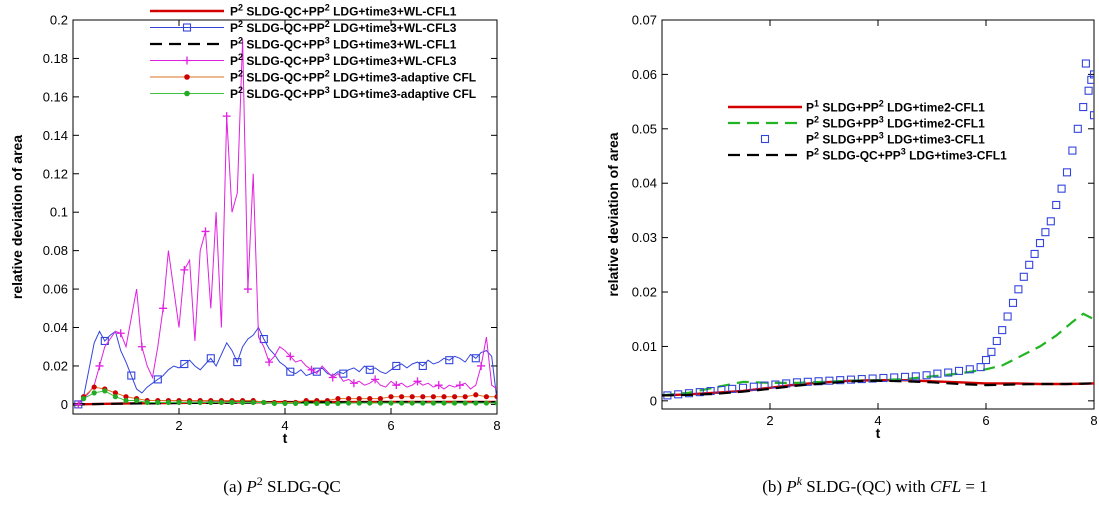 This screenshot has height=515, width=1099. What do you see at coordinates (59, 20) in the screenshot?
I see `y-tick-label: 0.2` at bounding box center [59, 20].